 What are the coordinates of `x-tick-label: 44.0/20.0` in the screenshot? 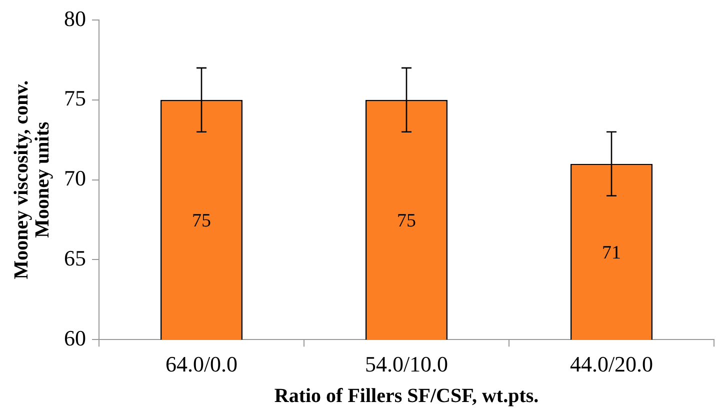 It's located at (612, 364).